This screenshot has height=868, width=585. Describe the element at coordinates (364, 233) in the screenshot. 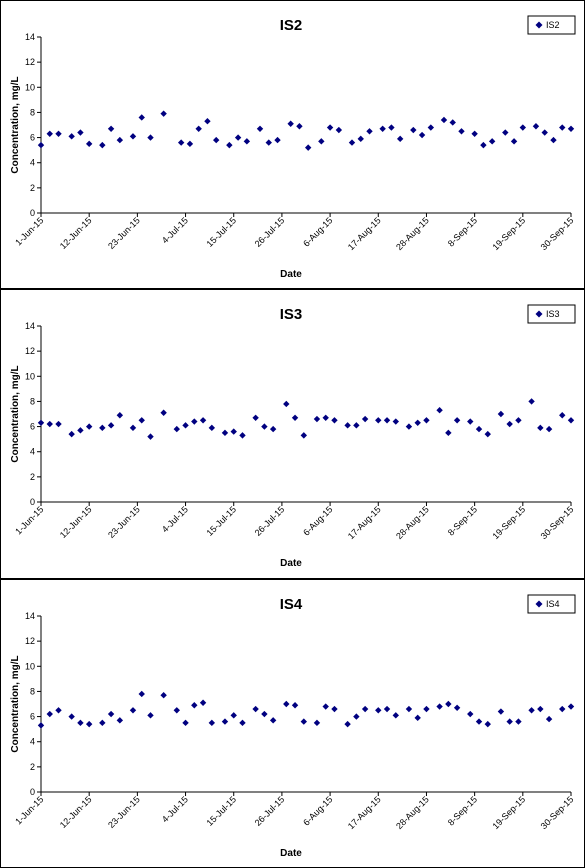

I see `x-tick-label: 17-Aug-15` at that location.